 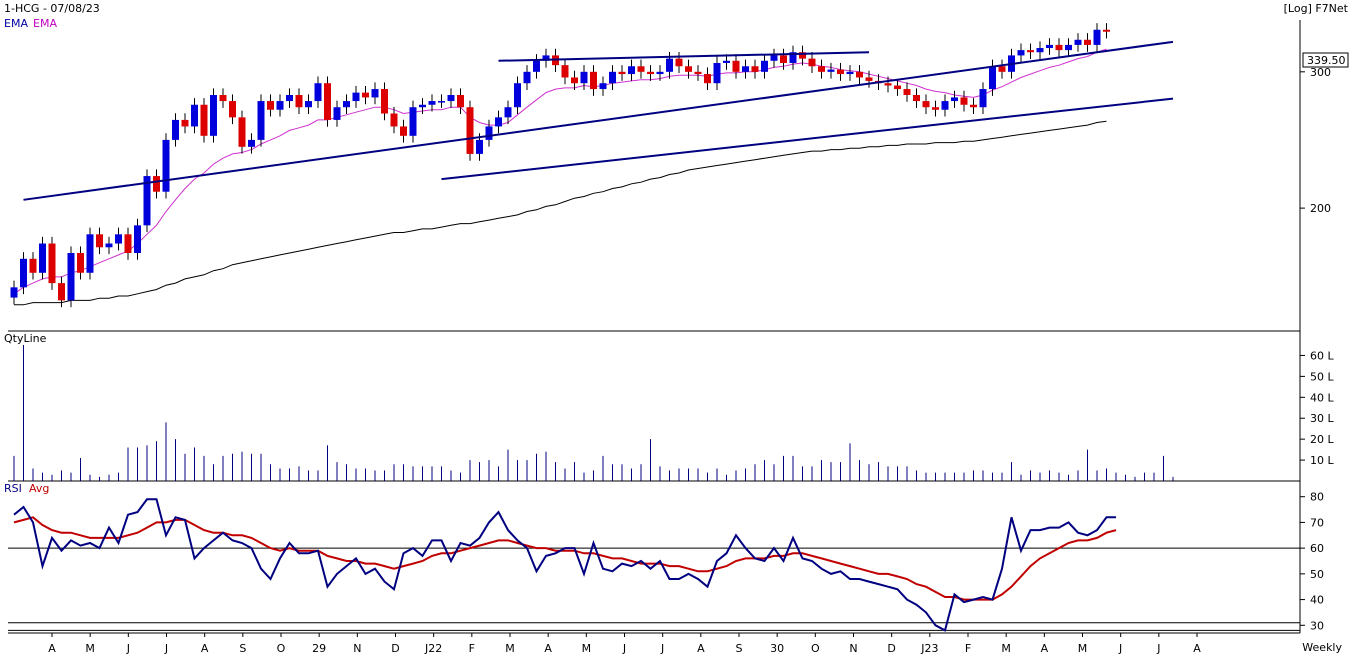 What do you see at coordinates (357, 648) in the screenshot?
I see `time-tick-label: N` at bounding box center [357, 648].